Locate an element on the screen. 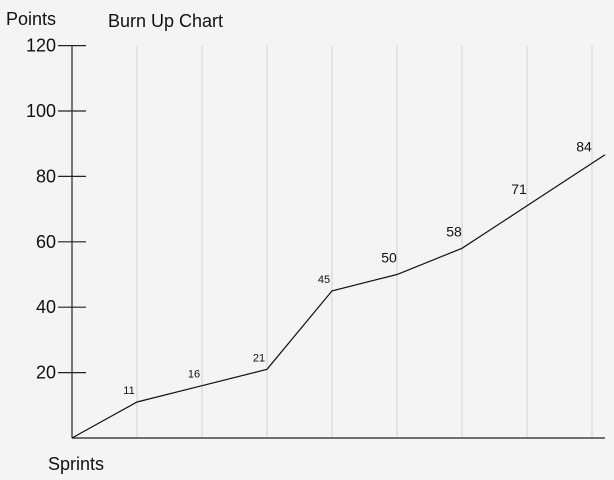  data-label-16: 16 is located at coordinates (194, 375).